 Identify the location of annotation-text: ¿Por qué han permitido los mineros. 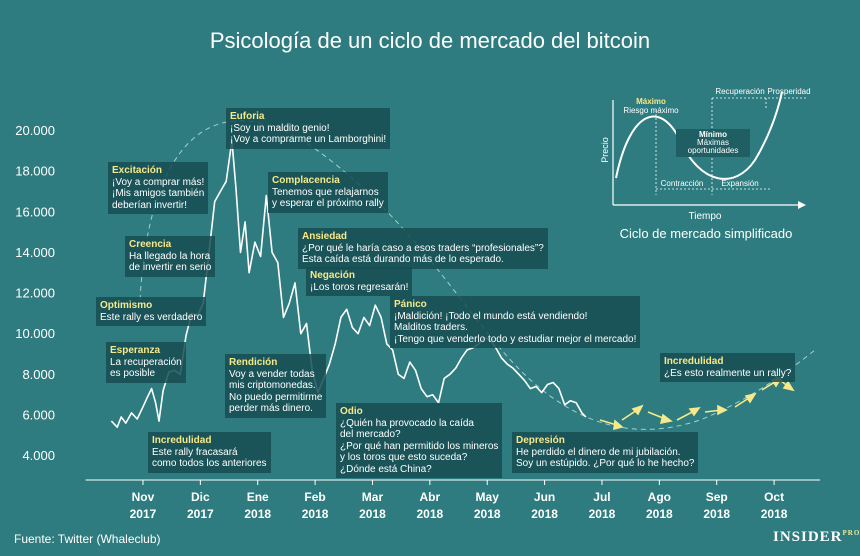
(419, 446).